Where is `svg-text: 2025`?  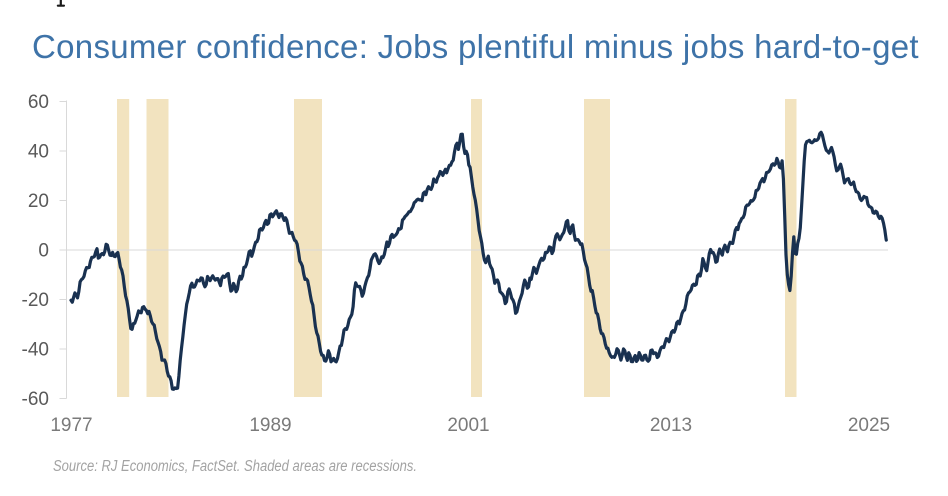
svg-text: 2025 is located at coordinates (869, 425).